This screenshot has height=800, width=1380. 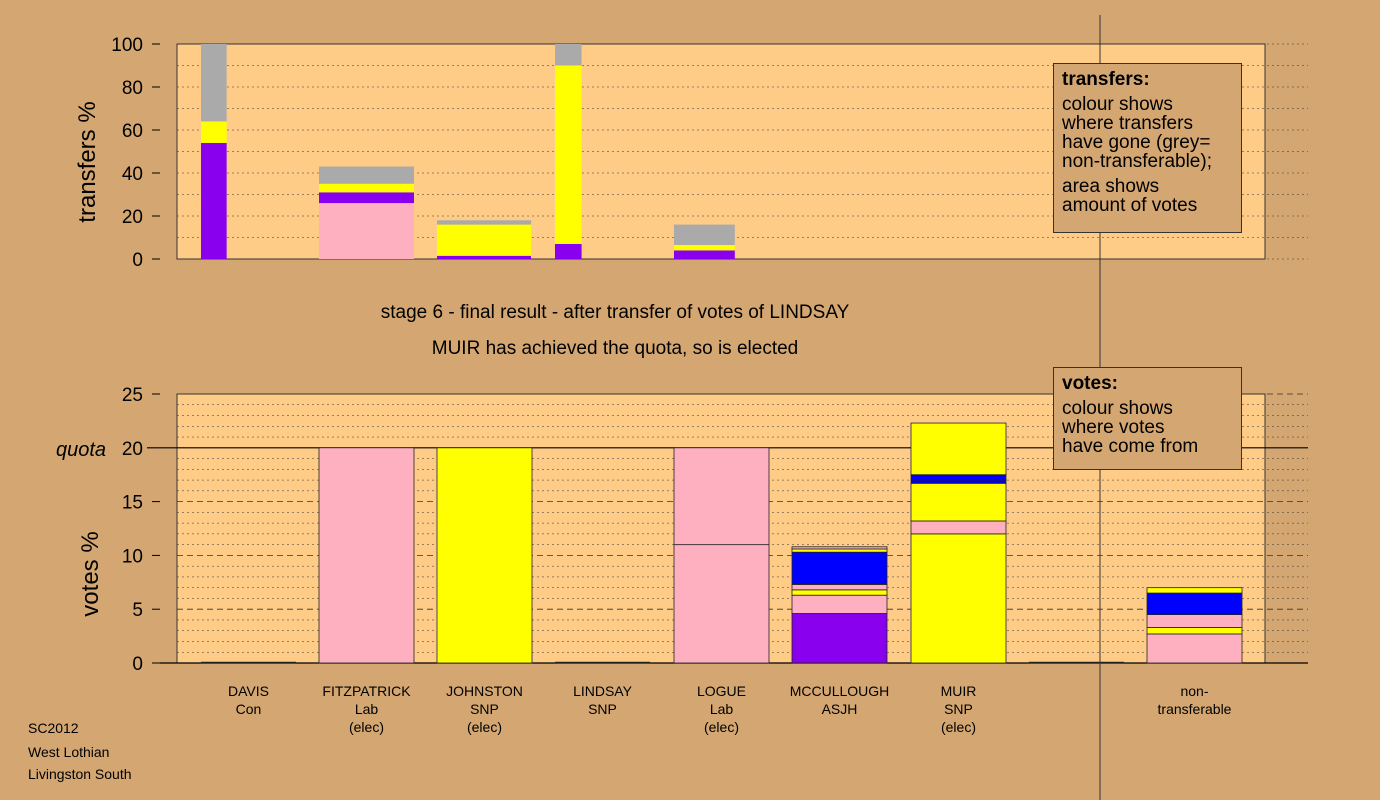 What do you see at coordinates (248, 691) in the screenshot?
I see `candidate-label: DAVIS` at bounding box center [248, 691].